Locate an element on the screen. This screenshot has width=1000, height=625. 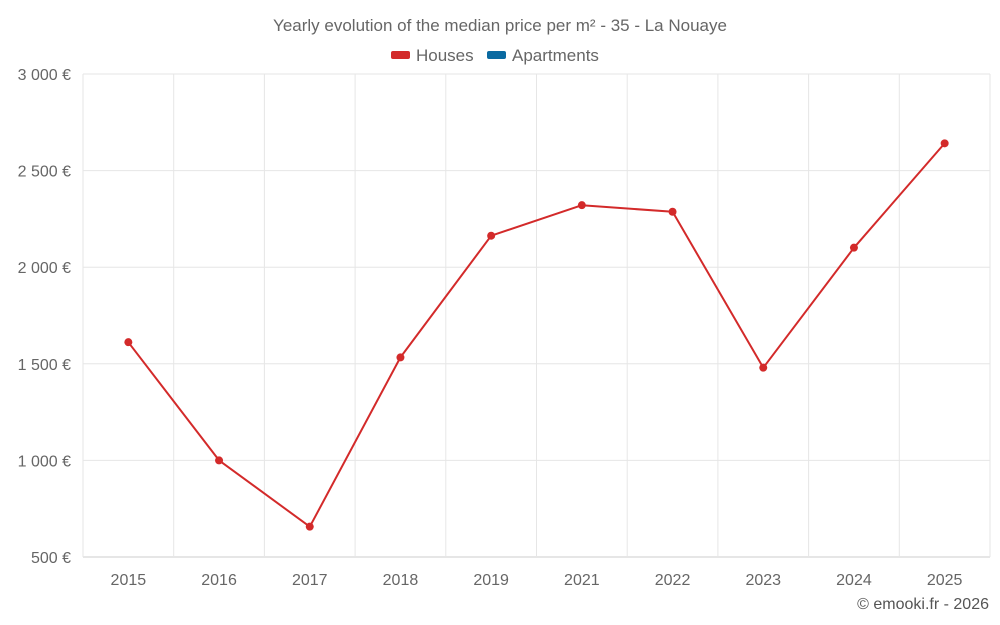
y-tick-label: 3 000 € is located at coordinates (44, 75).